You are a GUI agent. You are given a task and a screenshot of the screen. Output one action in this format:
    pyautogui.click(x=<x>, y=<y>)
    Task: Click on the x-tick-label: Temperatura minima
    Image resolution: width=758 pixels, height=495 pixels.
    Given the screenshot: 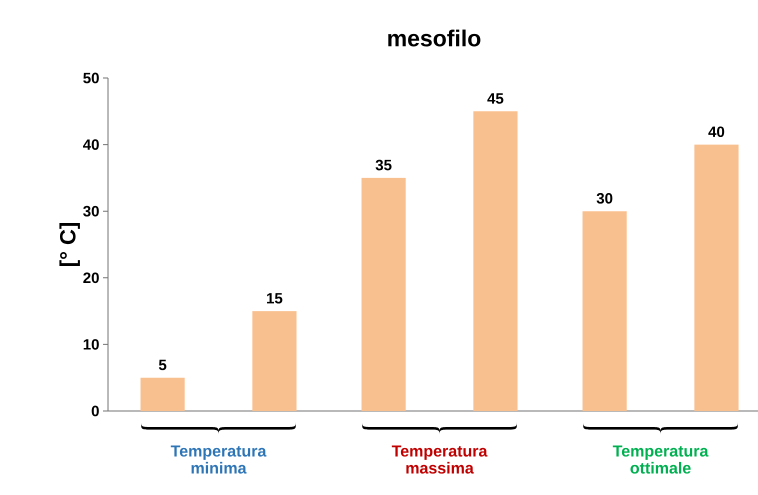 What is the action you would take?
    pyautogui.click(x=218, y=460)
    